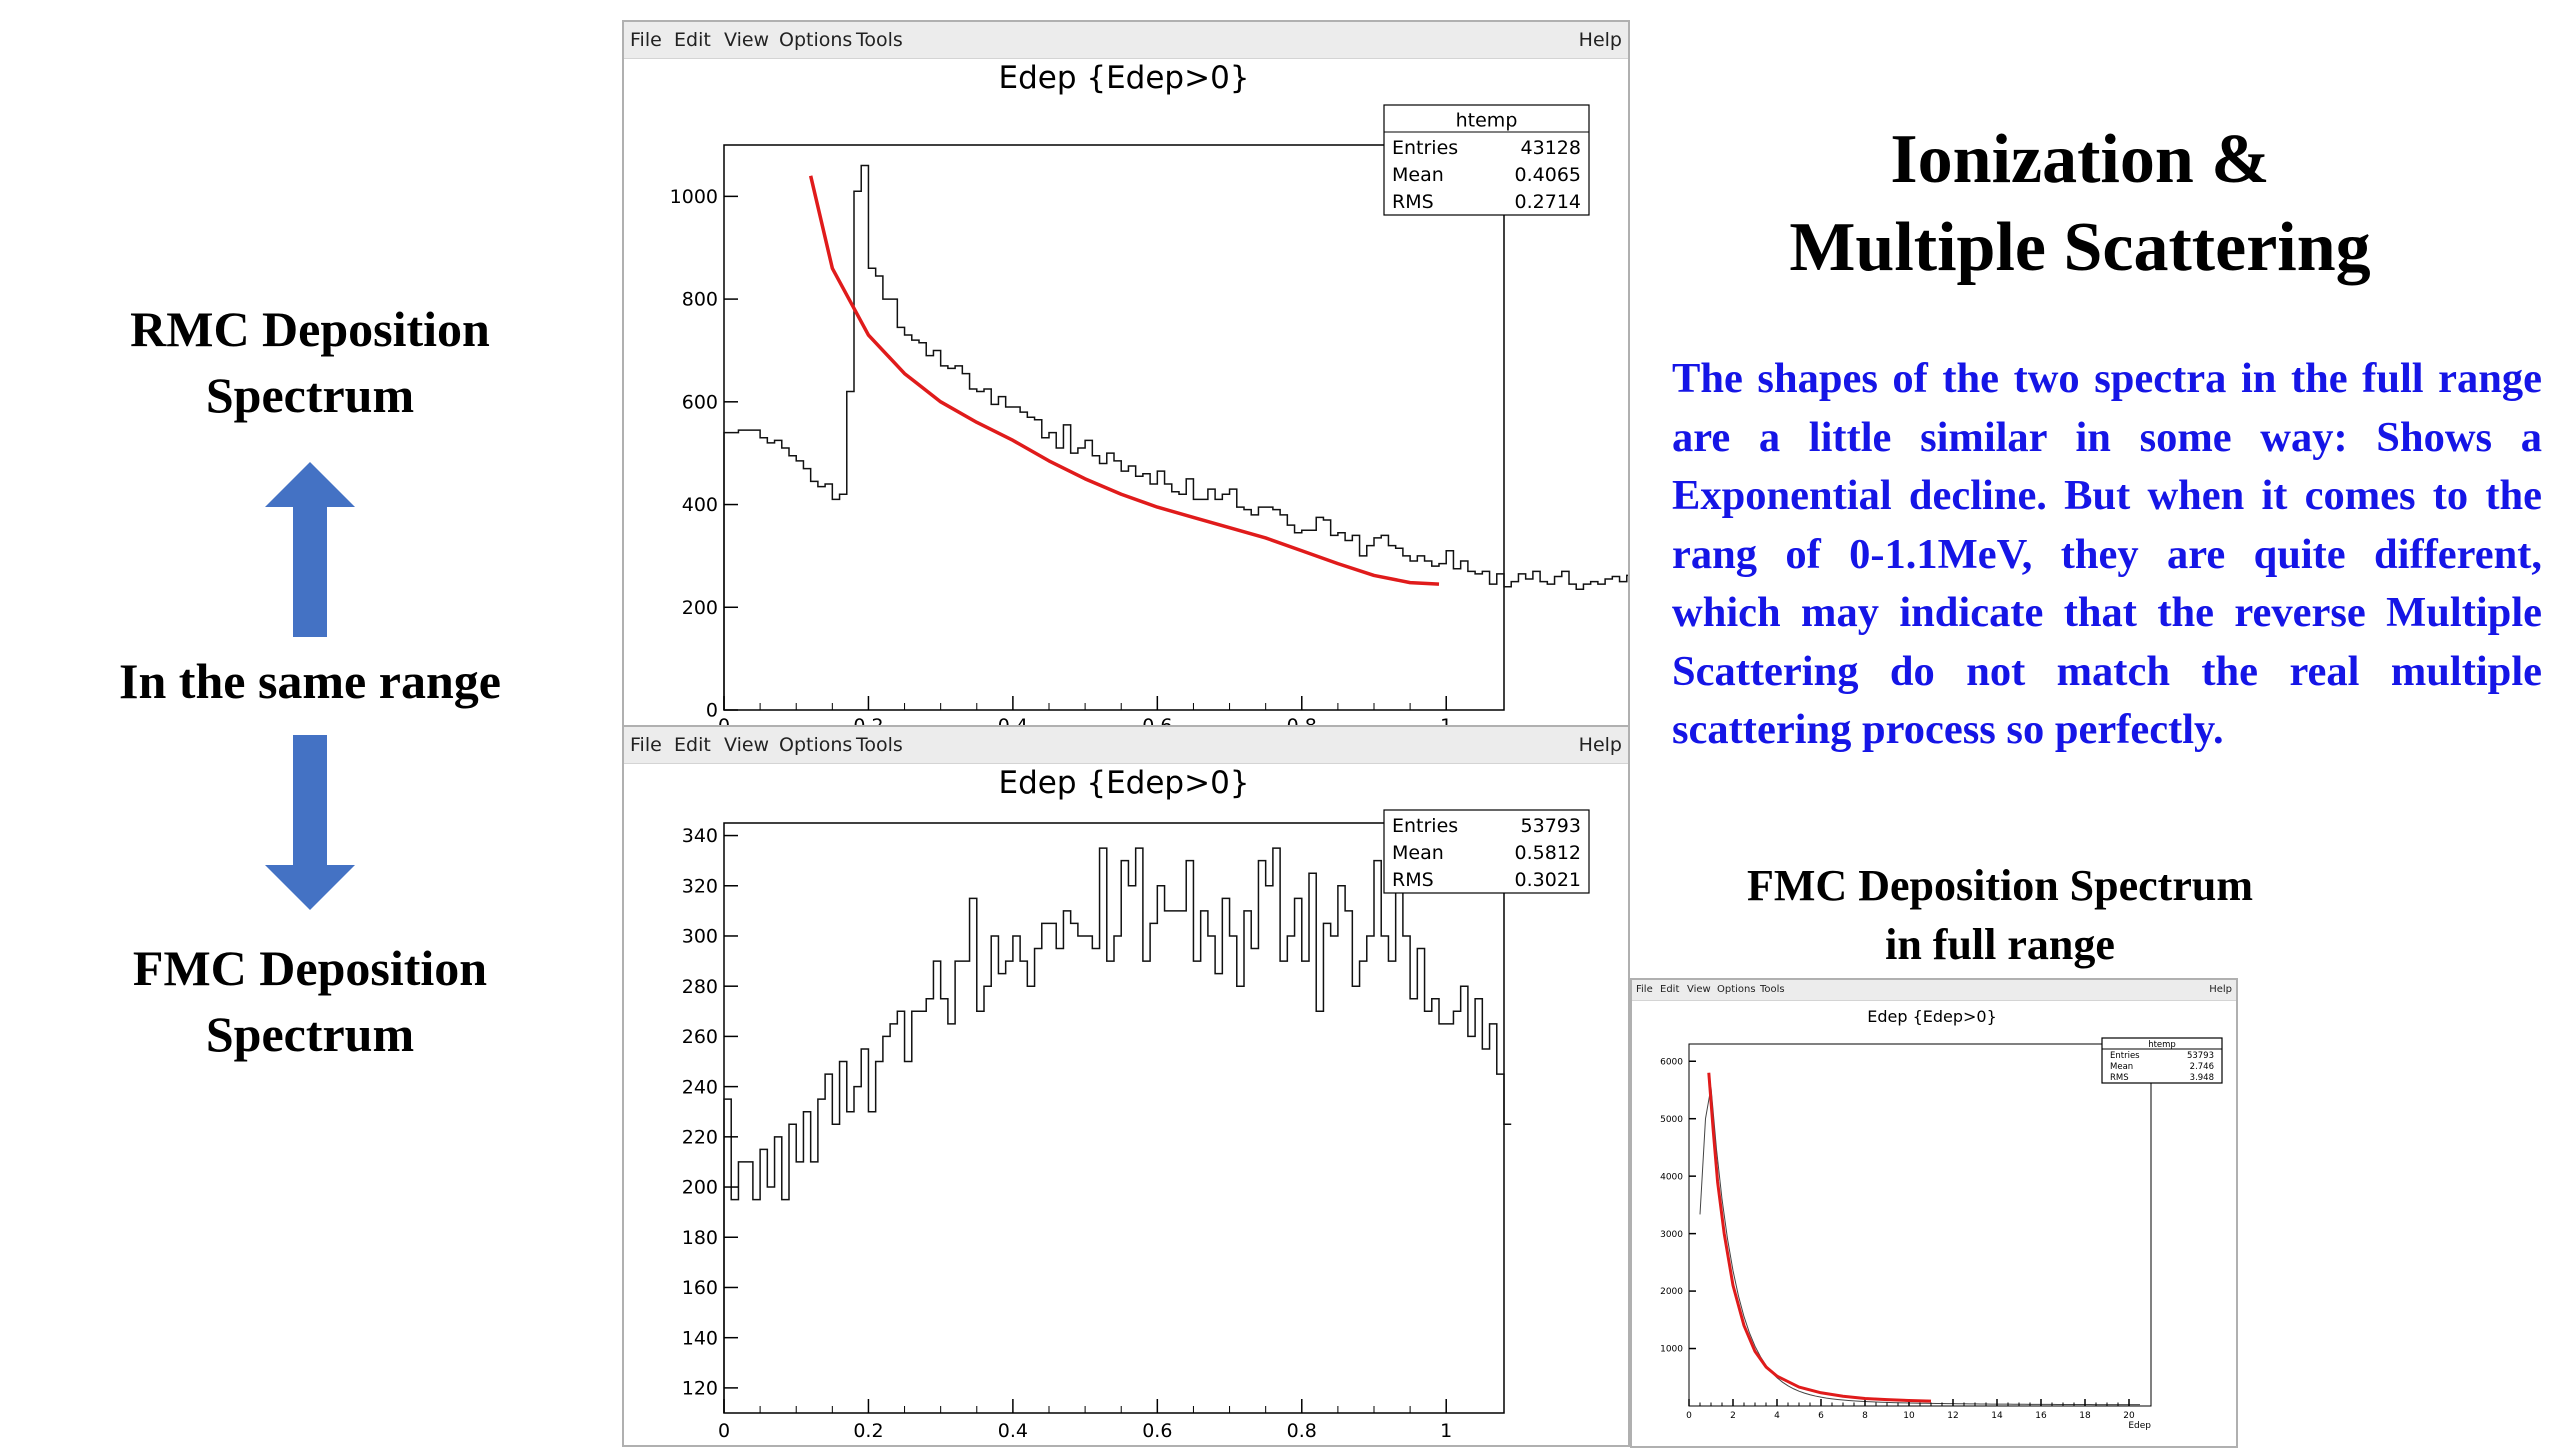 The image size is (2560, 1448). Describe the element at coordinates (2000, 885) in the screenshot. I see `fmc-full-title-line-1: FMC Deposition Spectrum` at that location.